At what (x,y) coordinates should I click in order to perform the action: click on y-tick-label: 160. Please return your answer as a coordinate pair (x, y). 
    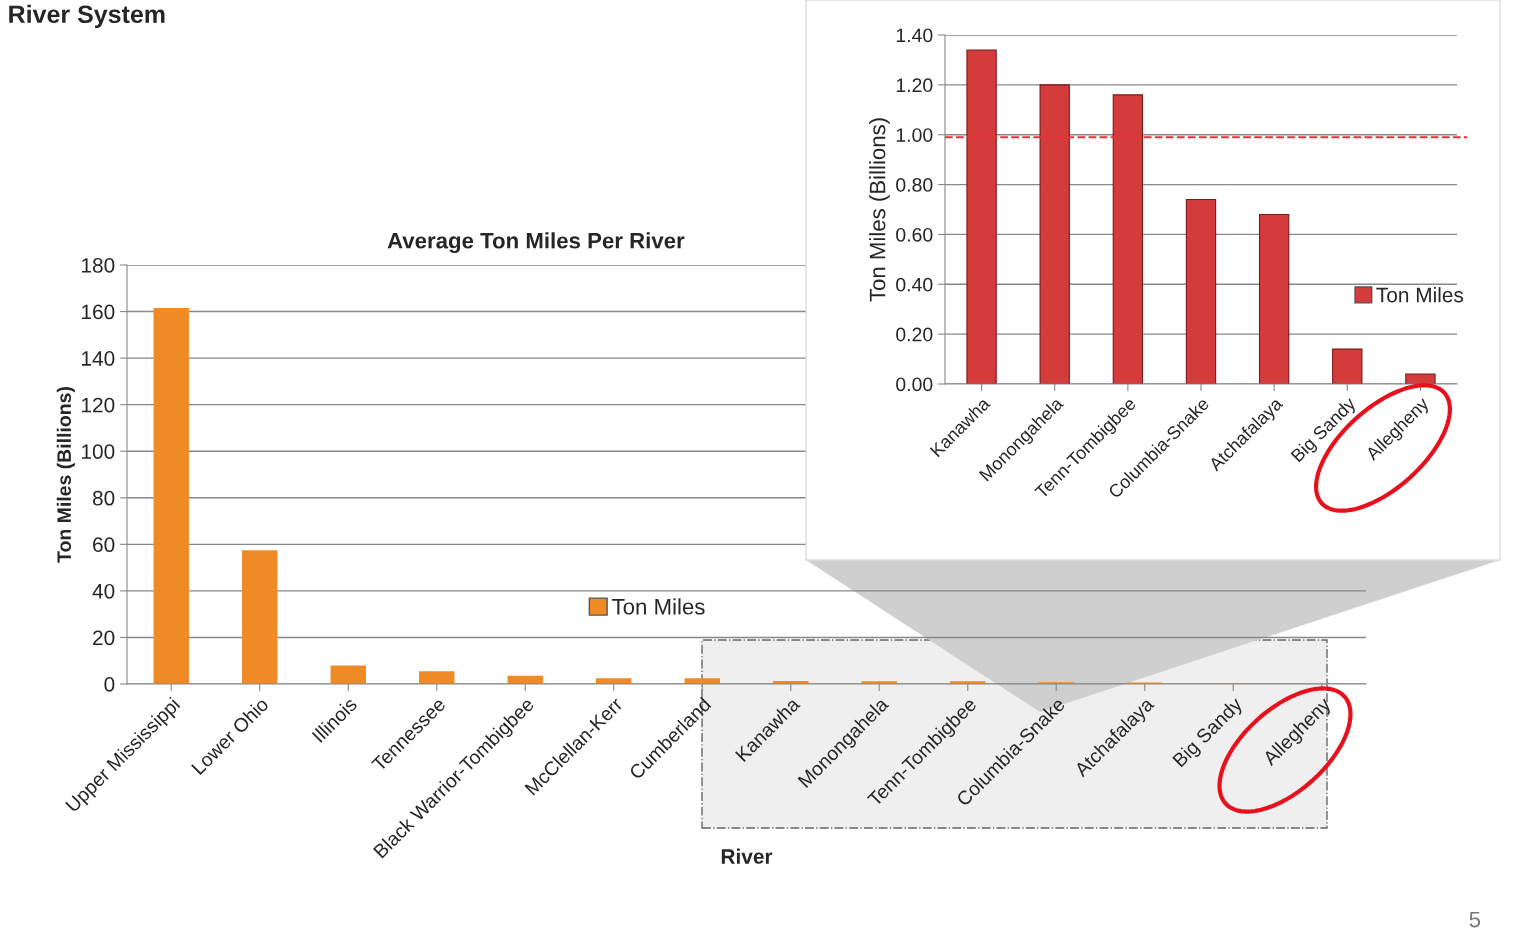
    Looking at the image, I should click on (98, 312).